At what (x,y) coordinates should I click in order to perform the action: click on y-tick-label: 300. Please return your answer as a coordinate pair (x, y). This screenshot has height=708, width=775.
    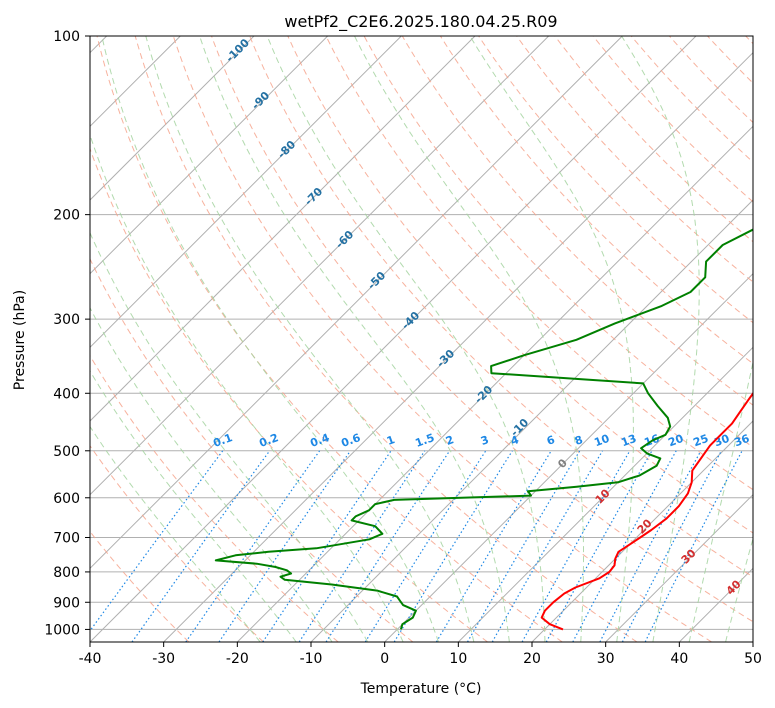
    Looking at the image, I should click on (66, 320).